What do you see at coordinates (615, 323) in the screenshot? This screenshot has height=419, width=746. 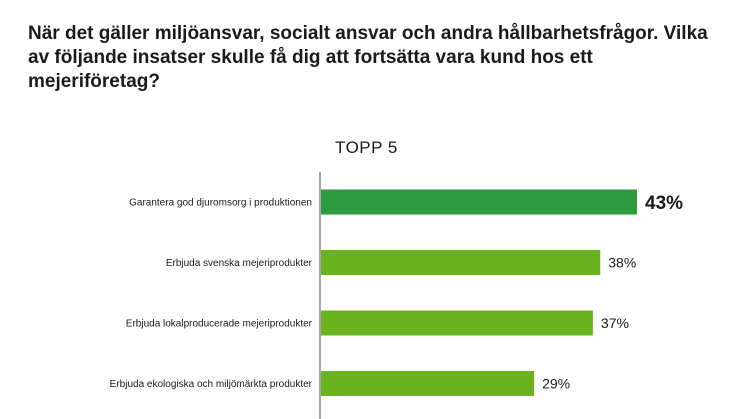 I see `data-label: 37%` at bounding box center [615, 323].